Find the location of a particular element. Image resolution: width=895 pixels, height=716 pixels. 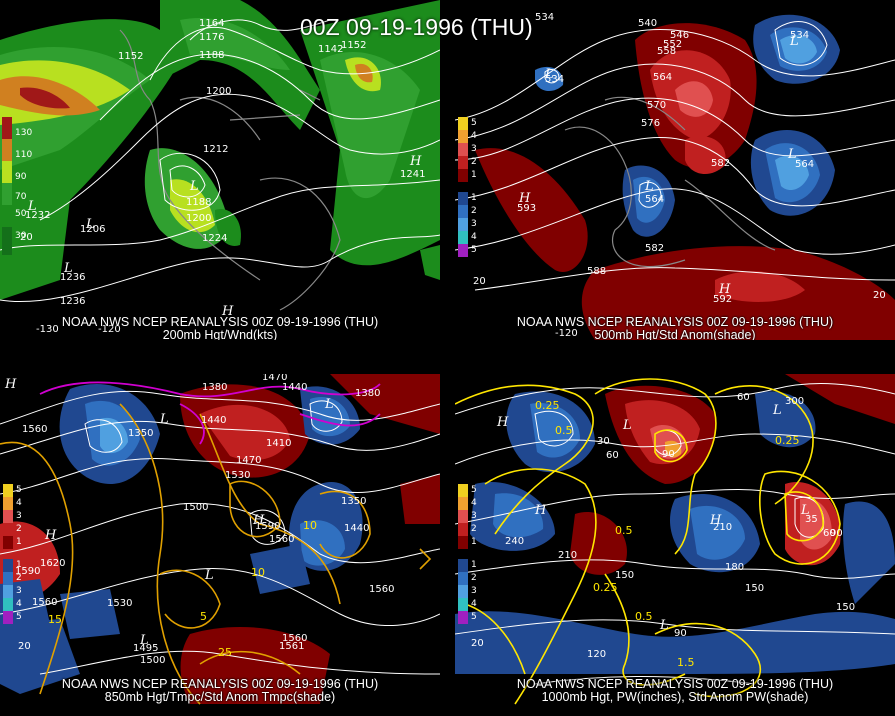

contour-label: 1142 is located at coordinates (330, 49).